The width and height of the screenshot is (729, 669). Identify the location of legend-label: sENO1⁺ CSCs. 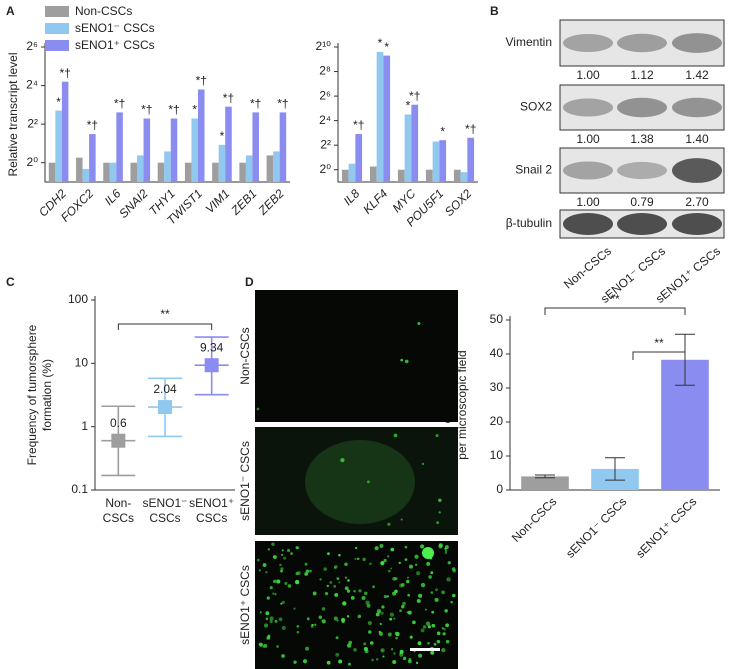
(115, 45).